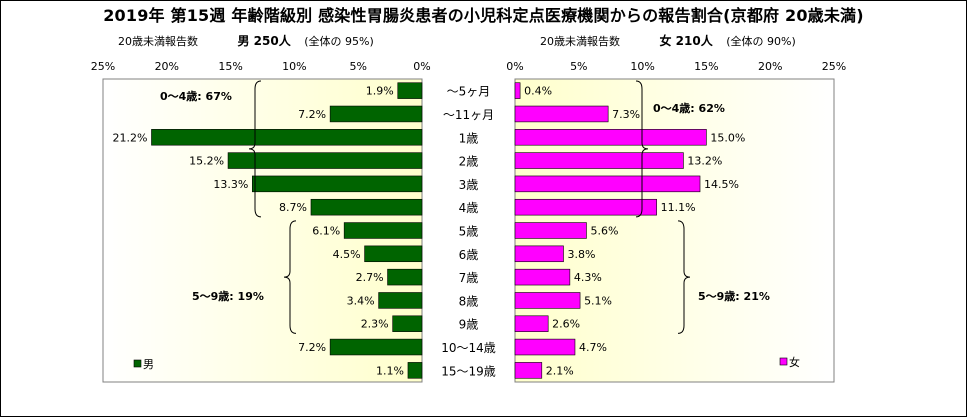 The height and width of the screenshot is (417, 967). What do you see at coordinates (581, 254) in the screenshot?
I see `female-data-label: 3.8%` at bounding box center [581, 254].